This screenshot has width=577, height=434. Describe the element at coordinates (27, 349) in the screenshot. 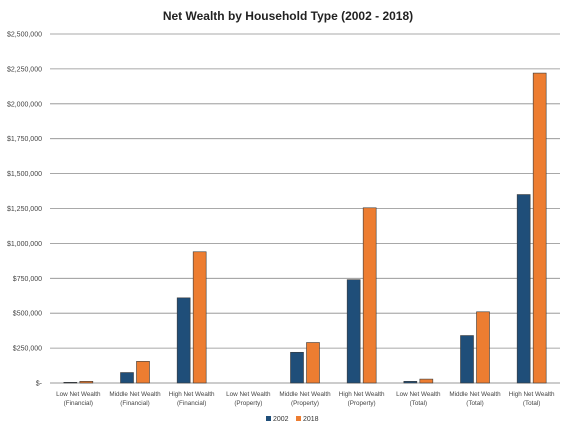

I see `y-tick-label: $250,000` at that location.